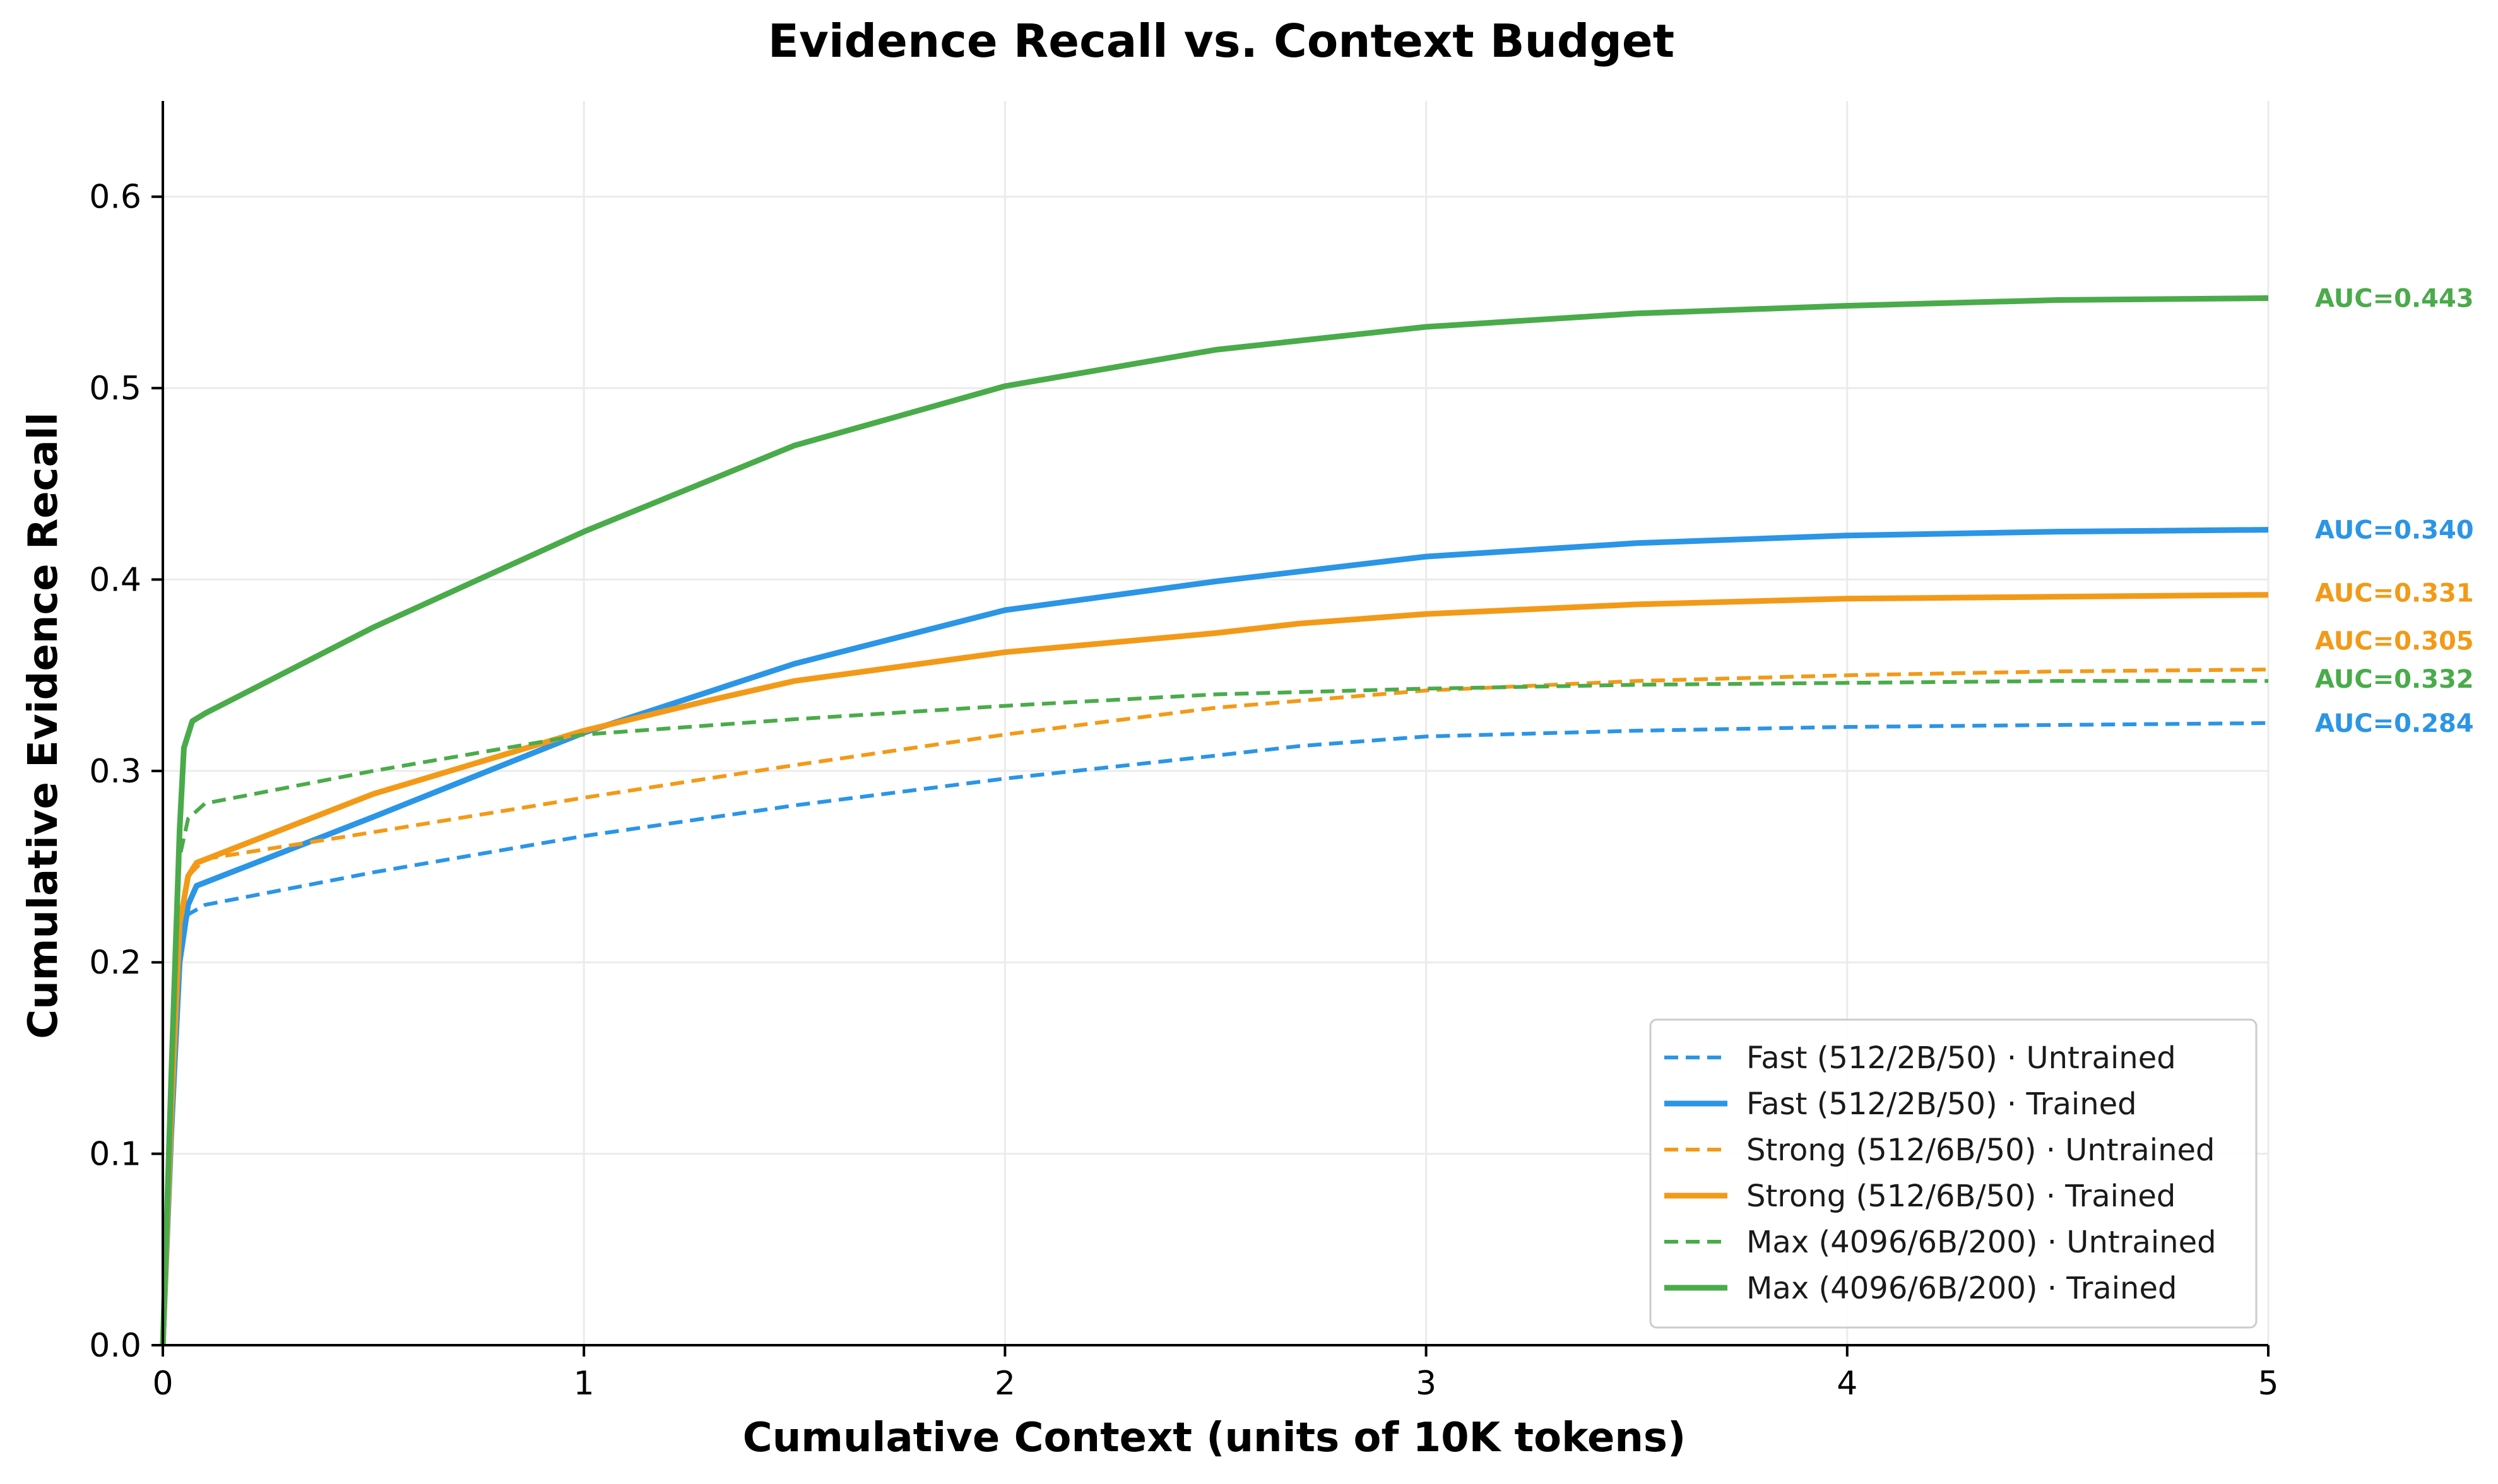 The image size is (2498, 1484). Describe the element at coordinates (115, 1155) in the screenshot. I see `y-tick-label: 0.1` at that location.